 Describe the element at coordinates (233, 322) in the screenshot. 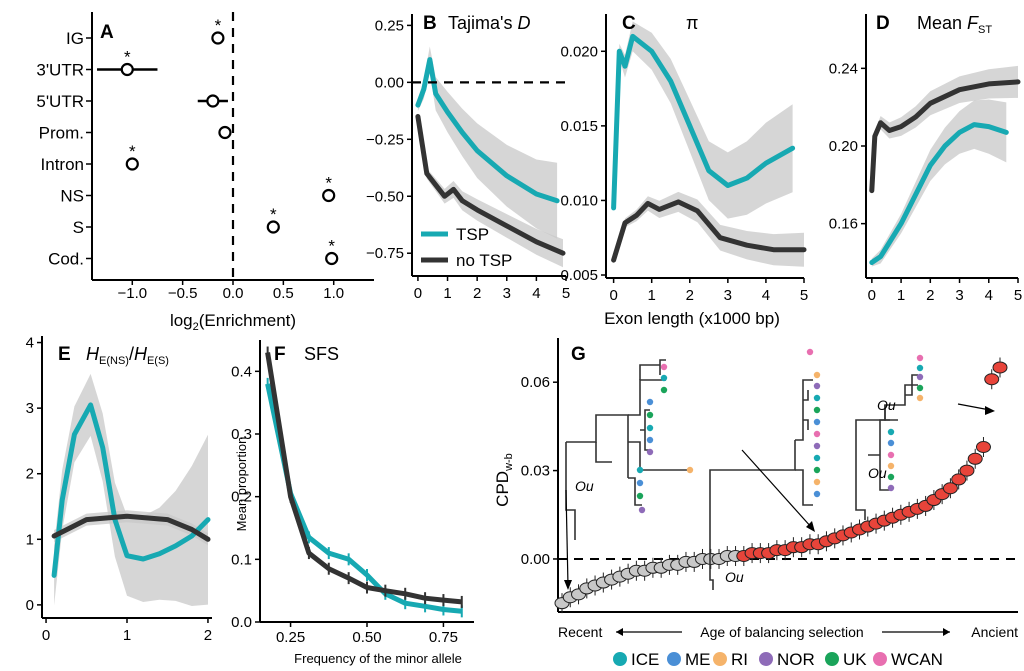

I see `panel-a-x-label: log2(Enrichment)` at that location.